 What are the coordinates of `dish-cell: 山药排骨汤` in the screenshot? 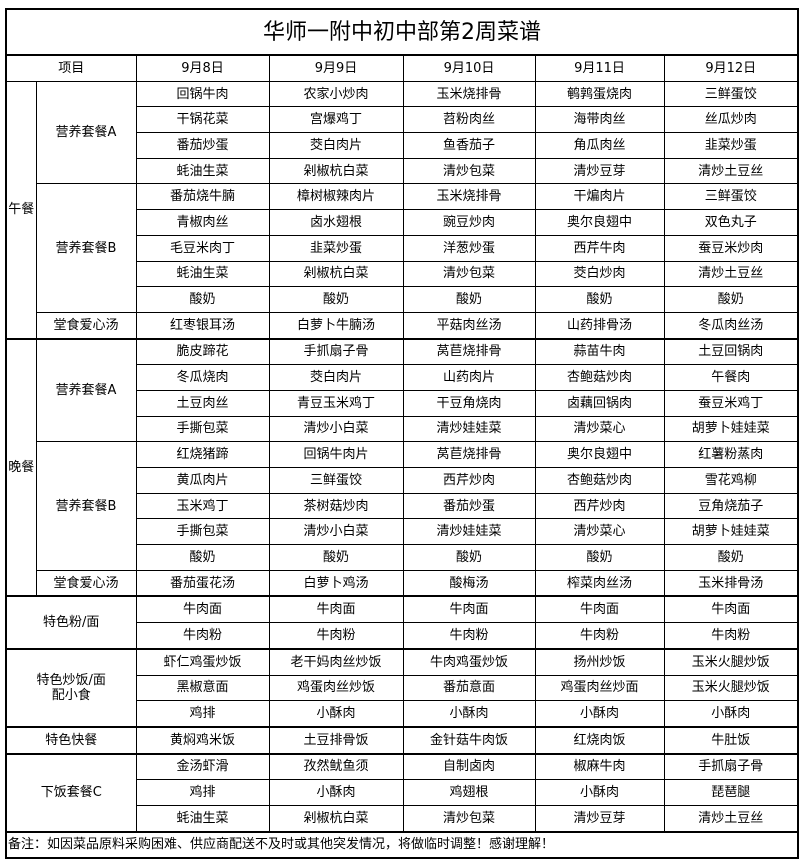 It's located at (599, 325).